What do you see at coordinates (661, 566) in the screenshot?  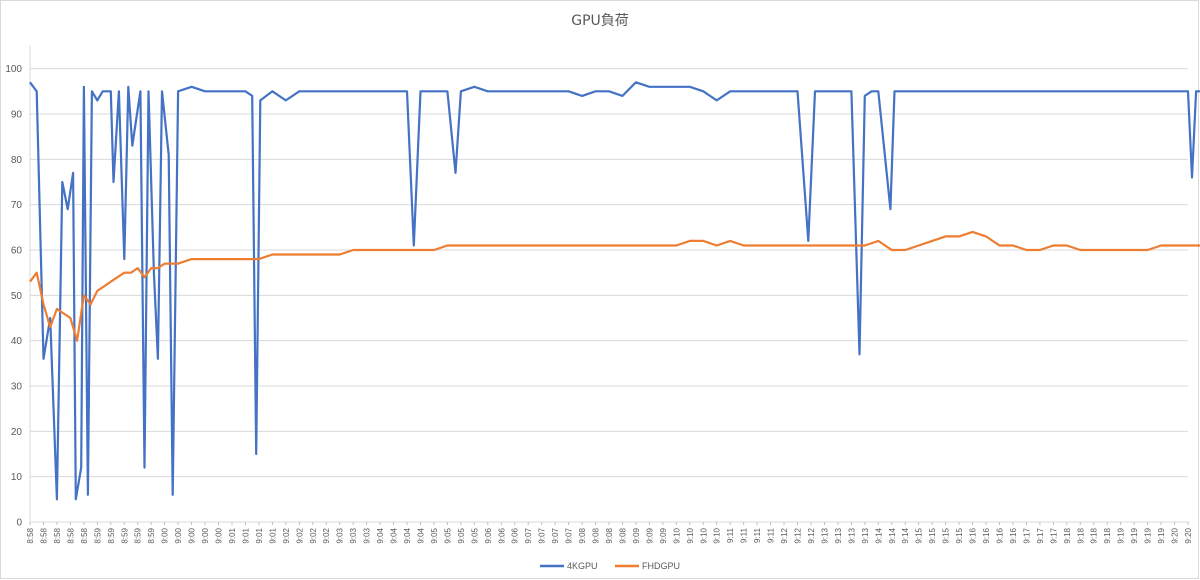 I see `legend-label: FHDGPU` at bounding box center [661, 566].